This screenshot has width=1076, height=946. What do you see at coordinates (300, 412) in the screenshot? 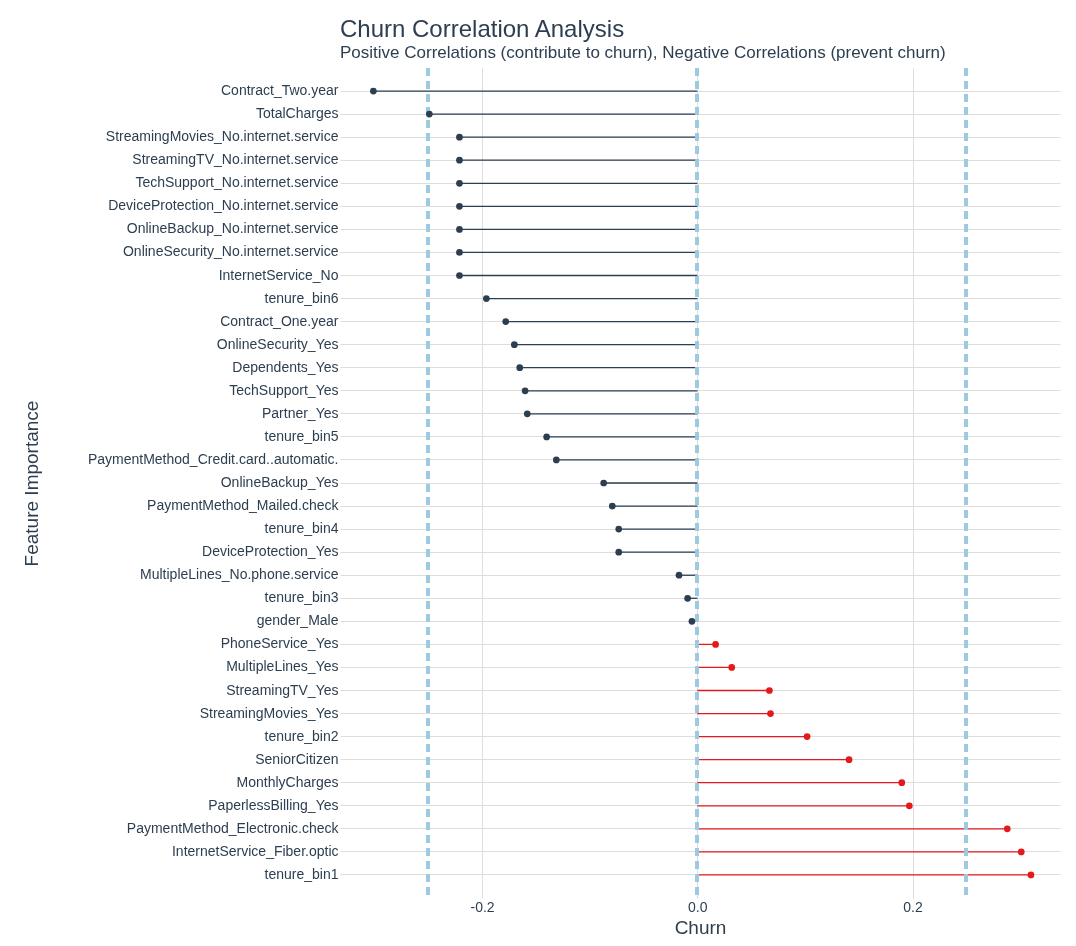
I see `y-tick-label: Partner_Yes` at bounding box center [300, 412].